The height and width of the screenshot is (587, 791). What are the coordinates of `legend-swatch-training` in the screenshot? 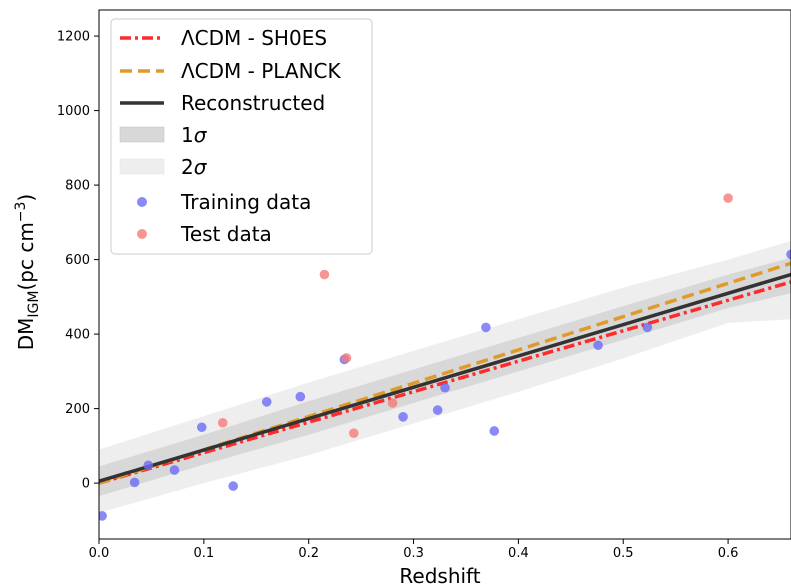 It's located at (142, 202).